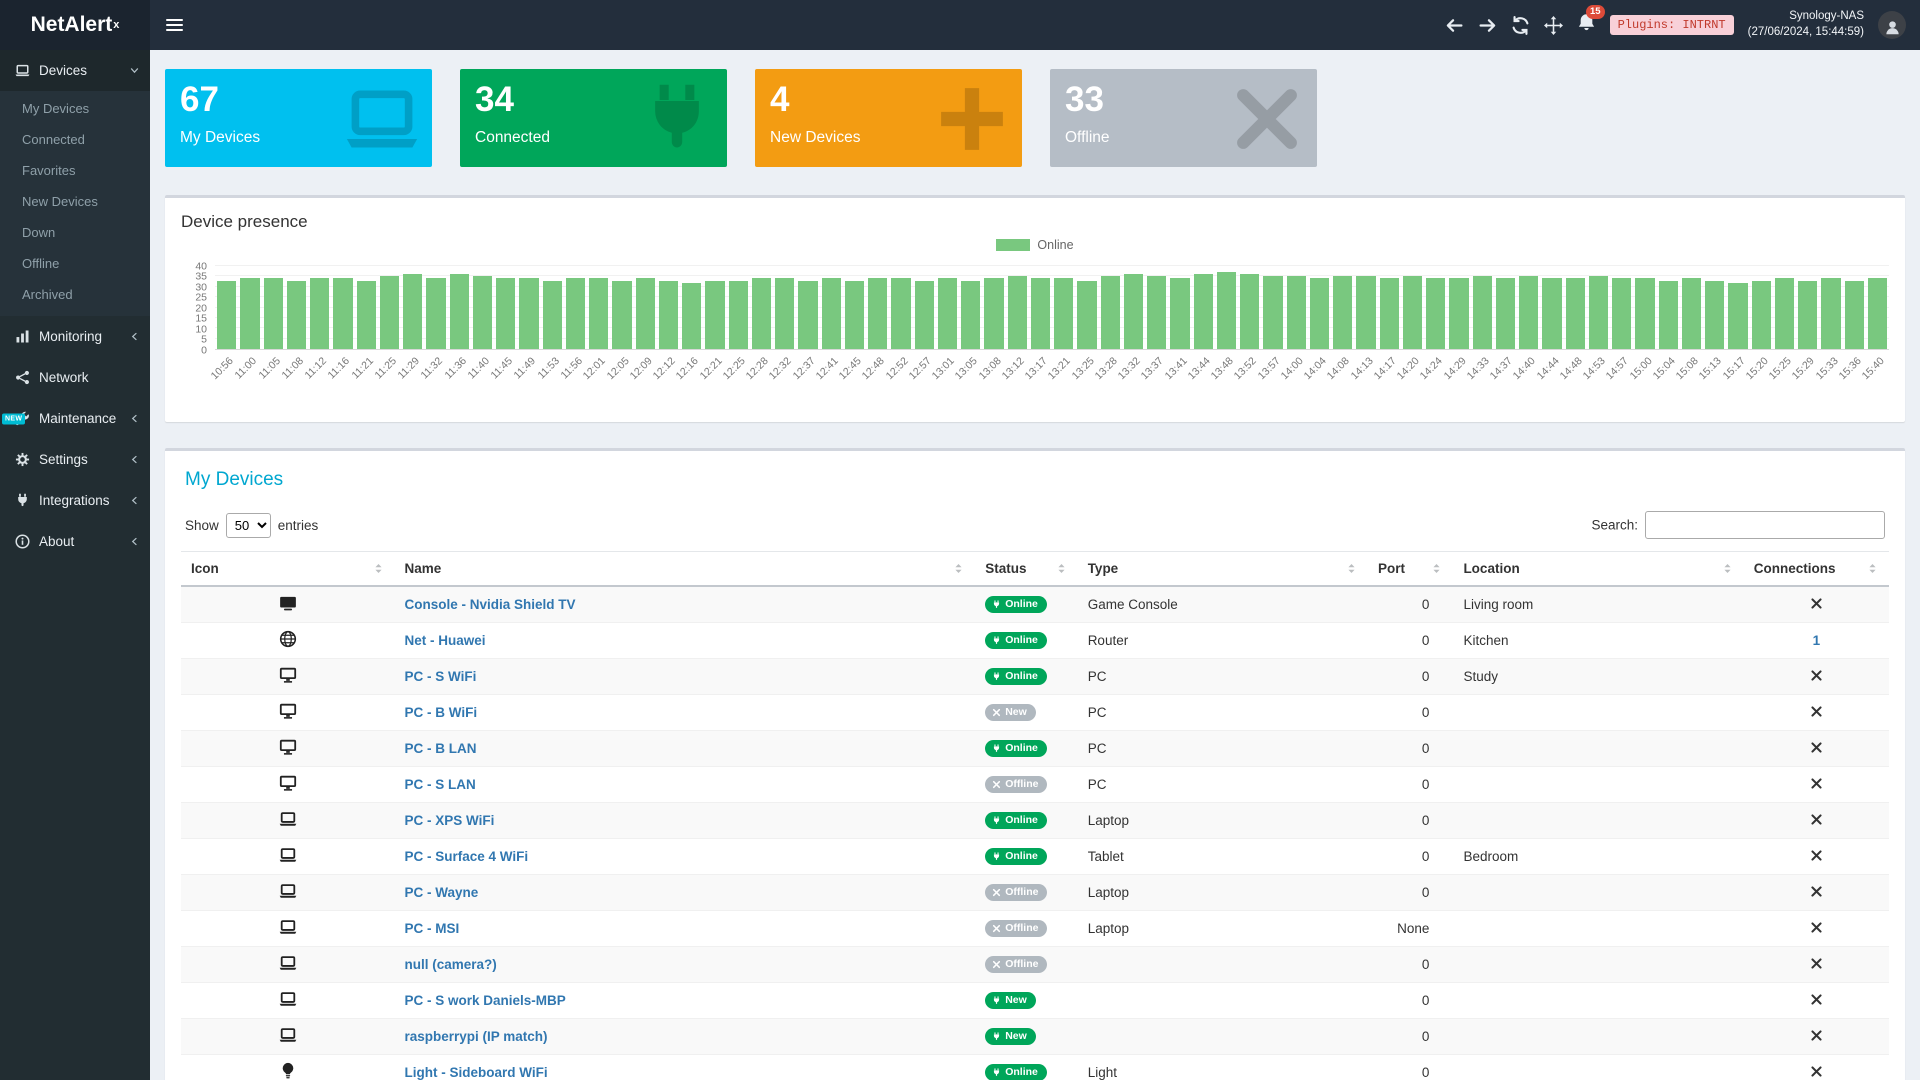 This screenshot has width=1920, height=1080. What do you see at coordinates (485, 1000) in the screenshot?
I see `device-name-link: PC - S work Daniels-MBP` at bounding box center [485, 1000].